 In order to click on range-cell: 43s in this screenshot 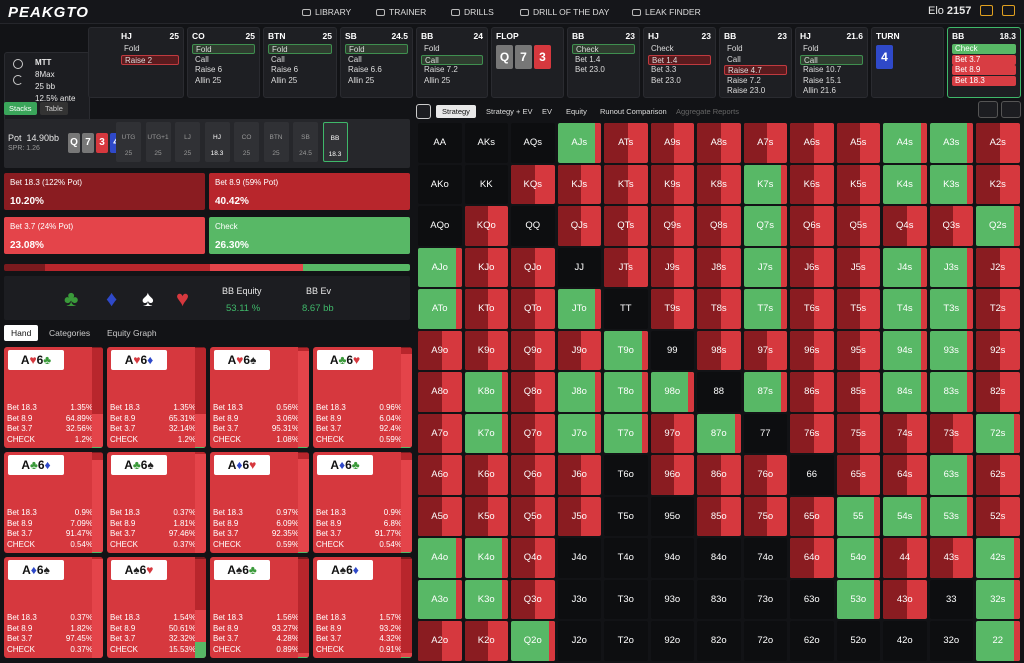, I will do `click(951, 558)`.